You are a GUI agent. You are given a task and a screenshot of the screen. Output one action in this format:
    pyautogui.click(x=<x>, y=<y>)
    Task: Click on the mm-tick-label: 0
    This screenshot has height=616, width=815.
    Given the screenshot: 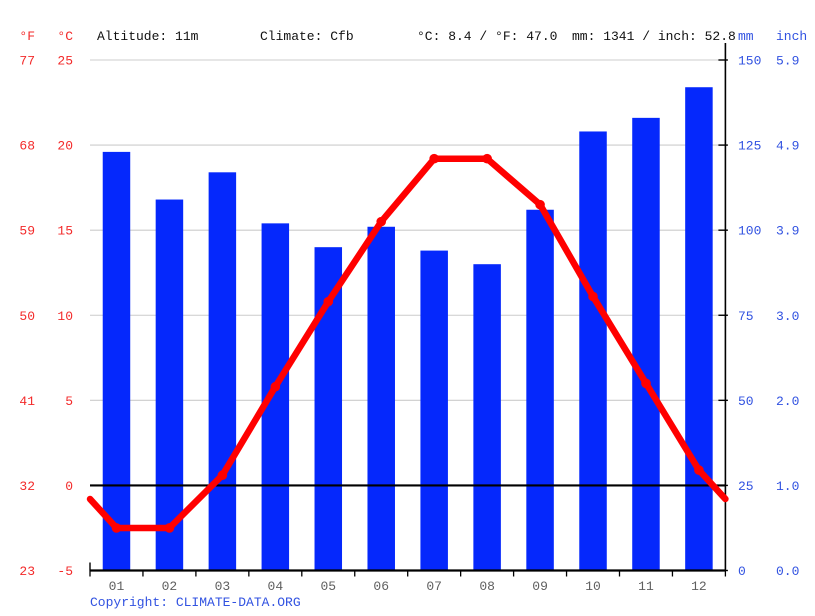 What is the action you would take?
    pyautogui.click(x=742, y=571)
    